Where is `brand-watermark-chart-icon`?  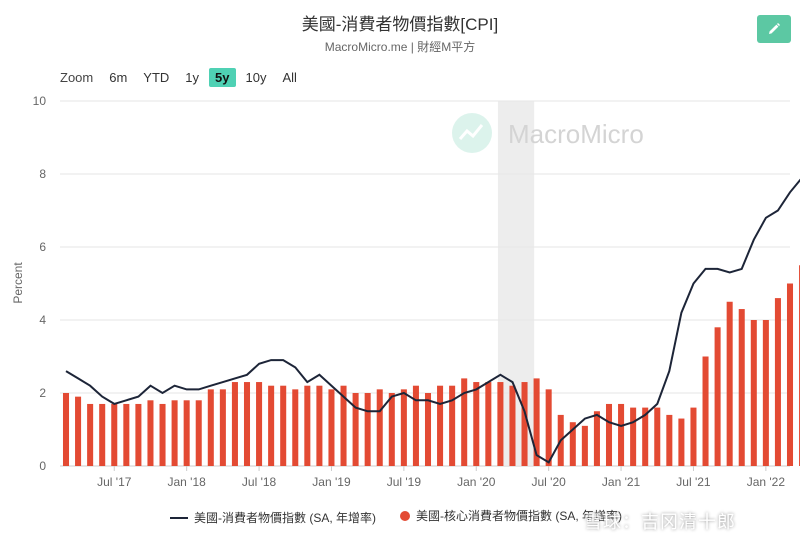 brand-watermark-chart-icon is located at coordinates (471, 132).